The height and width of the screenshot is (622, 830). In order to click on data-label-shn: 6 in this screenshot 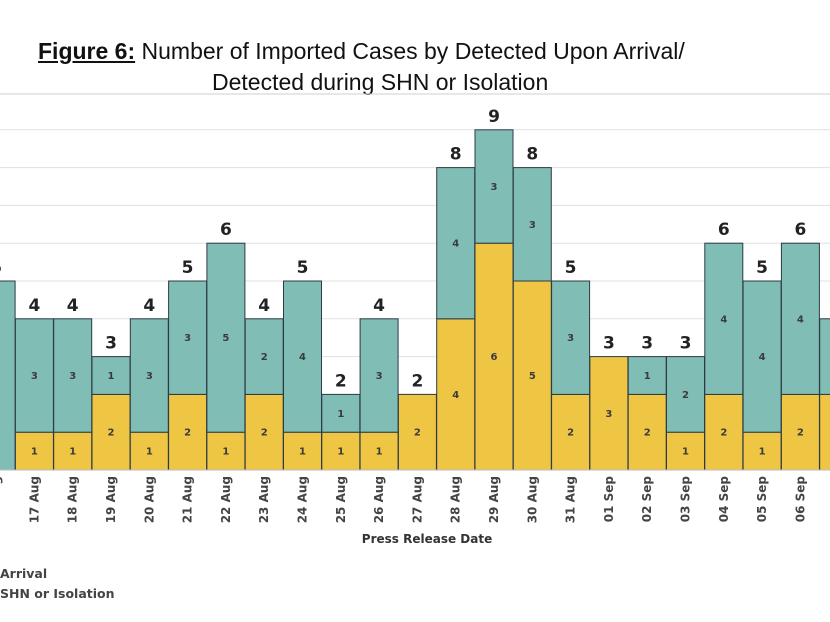, I will do `click(494, 357)`.